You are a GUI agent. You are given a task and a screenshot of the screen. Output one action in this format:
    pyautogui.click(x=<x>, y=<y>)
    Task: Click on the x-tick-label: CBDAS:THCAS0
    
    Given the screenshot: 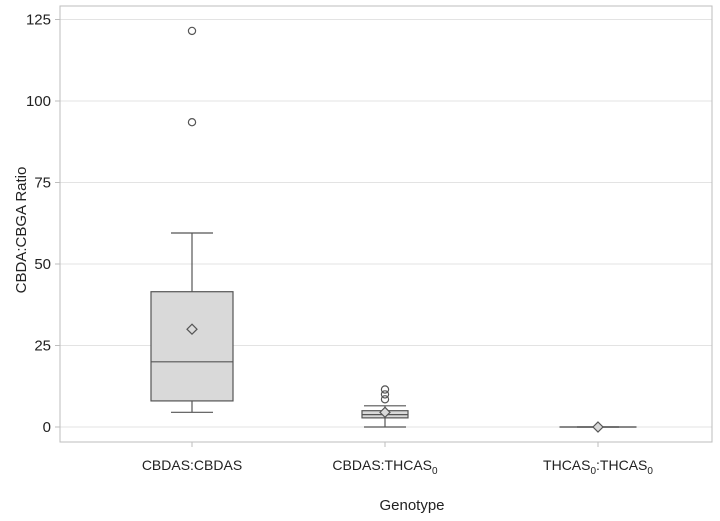 What is the action you would take?
    pyautogui.click(x=385, y=467)
    